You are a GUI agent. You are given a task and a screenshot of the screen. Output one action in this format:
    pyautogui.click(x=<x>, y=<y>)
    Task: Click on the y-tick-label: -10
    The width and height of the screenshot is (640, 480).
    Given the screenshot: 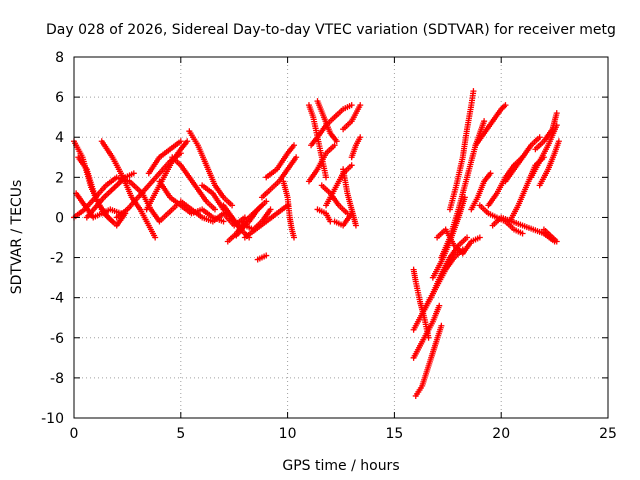 What is the action you would take?
    pyautogui.click(x=52, y=419)
    